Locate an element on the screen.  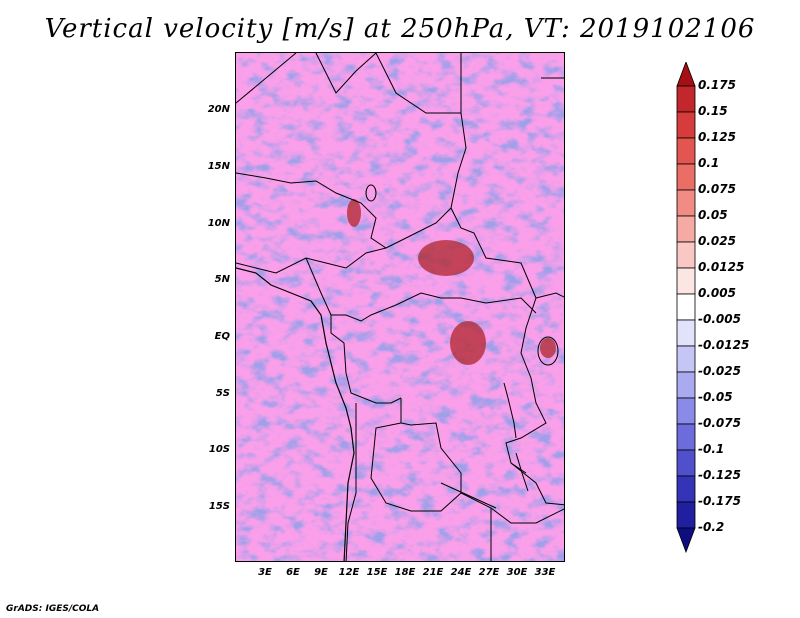
colorbar-label: 0.005 is located at coordinates (717, 293).